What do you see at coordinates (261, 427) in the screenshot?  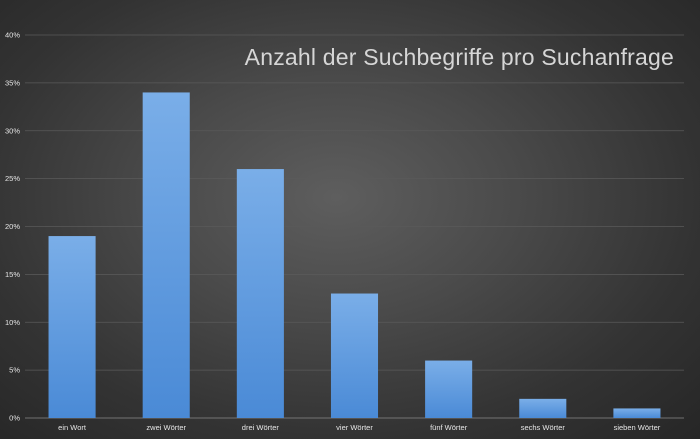 I see `x-category-label: drei Wörter` at bounding box center [261, 427].